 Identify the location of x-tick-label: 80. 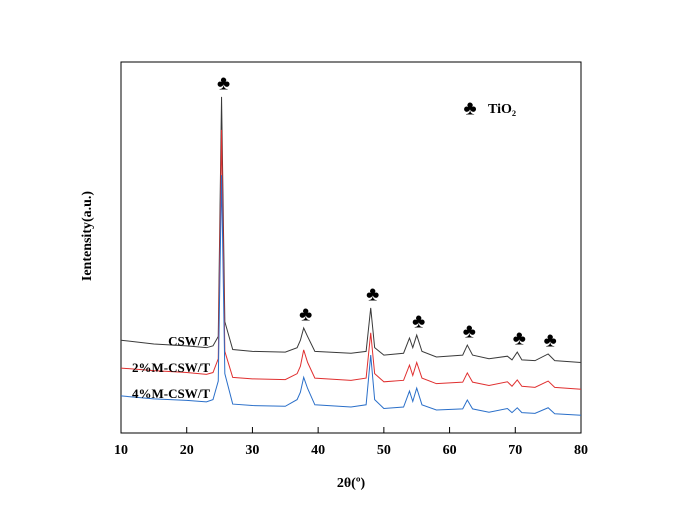
(581, 450).